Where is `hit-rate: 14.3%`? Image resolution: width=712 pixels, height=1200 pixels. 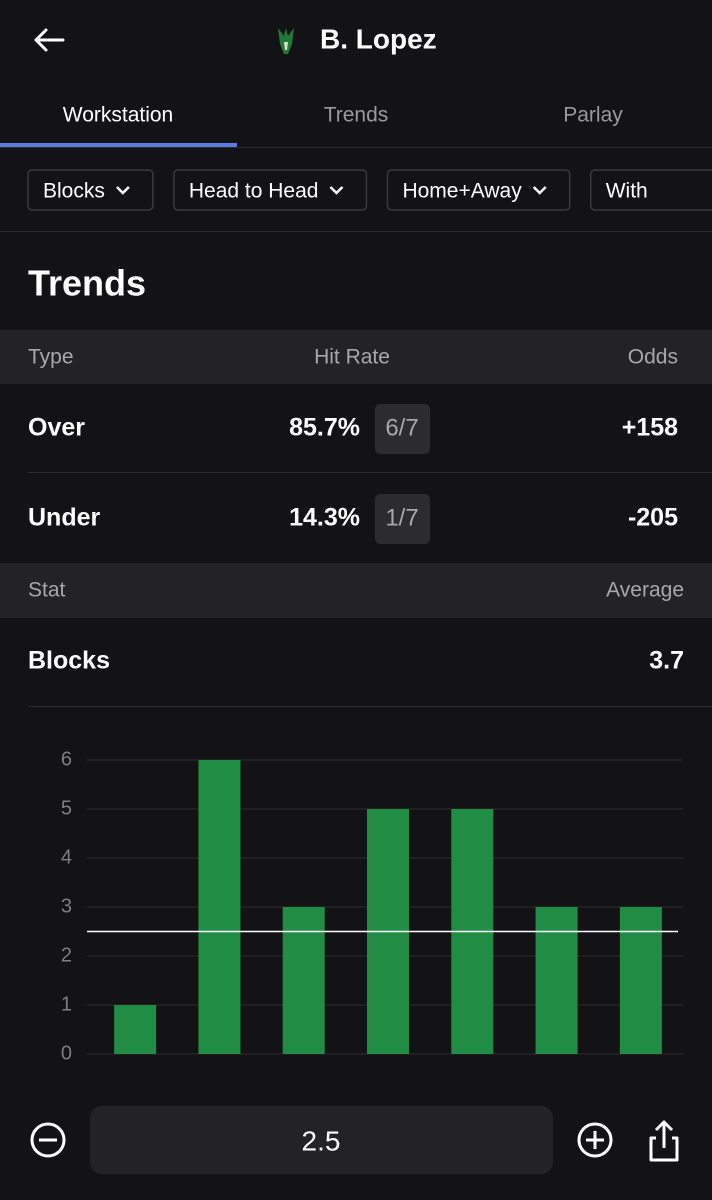 hit-rate: 14.3% is located at coordinates (324, 518).